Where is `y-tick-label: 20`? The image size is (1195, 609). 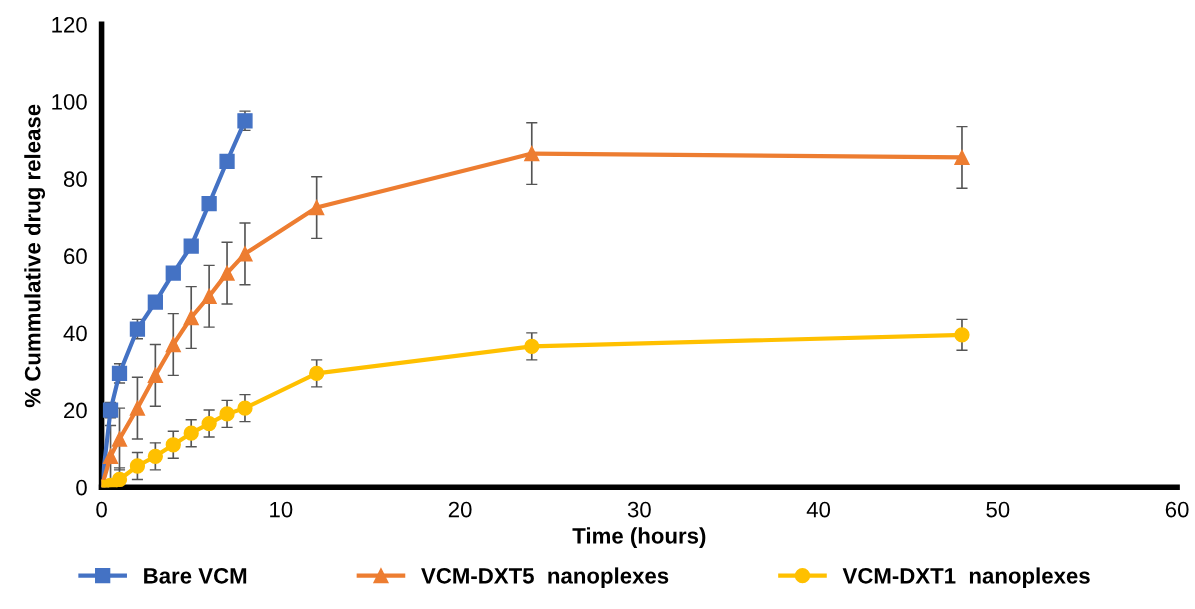
y-tick-label: 20 is located at coordinates (75, 410).